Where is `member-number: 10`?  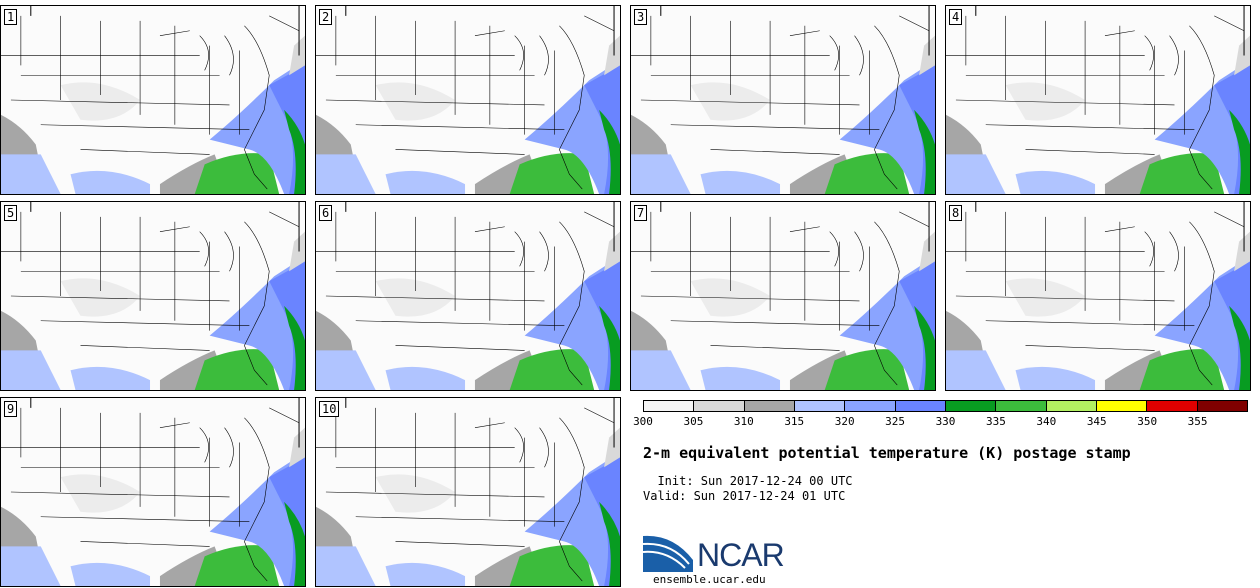
member-number: 10 is located at coordinates (329, 409).